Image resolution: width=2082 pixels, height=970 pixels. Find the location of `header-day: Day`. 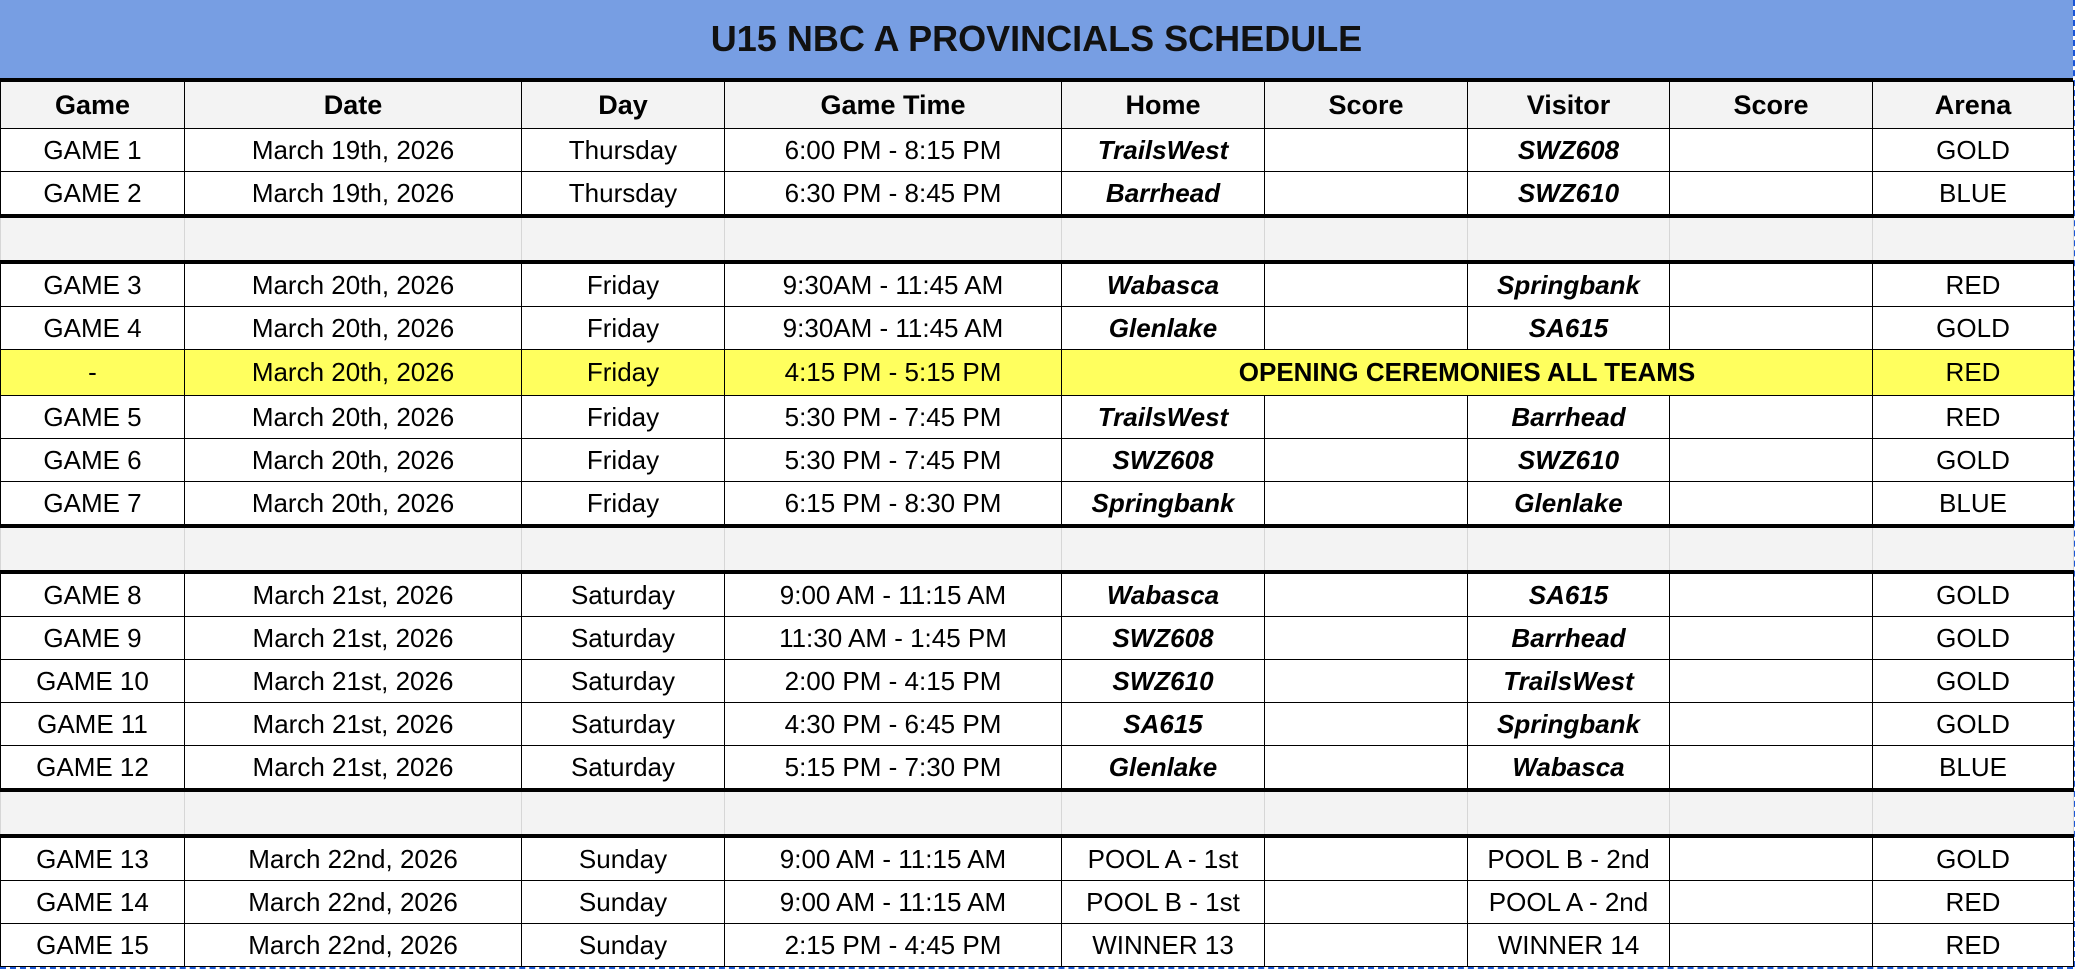

header-day: Day is located at coordinates (623, 105).